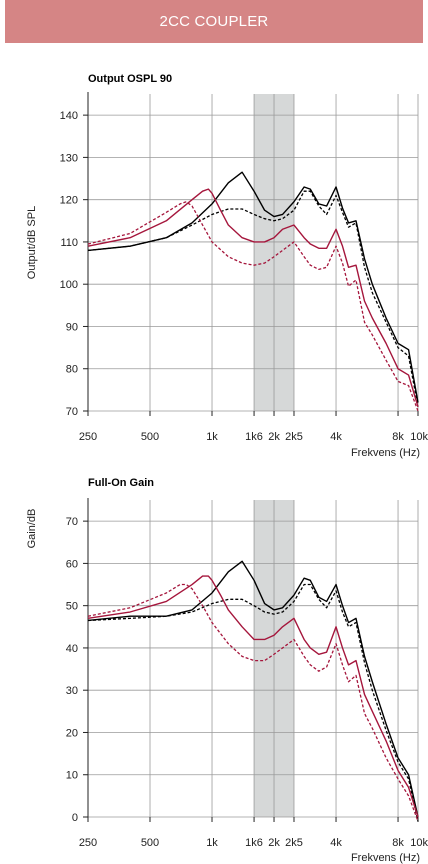 This screenshot has width=428, height=864. What do you see at coordinates (385, 858) in the screenshot?
I see `chart2-x-axis-label: Frekvens (Hz)` at bounding box center [385, 858].